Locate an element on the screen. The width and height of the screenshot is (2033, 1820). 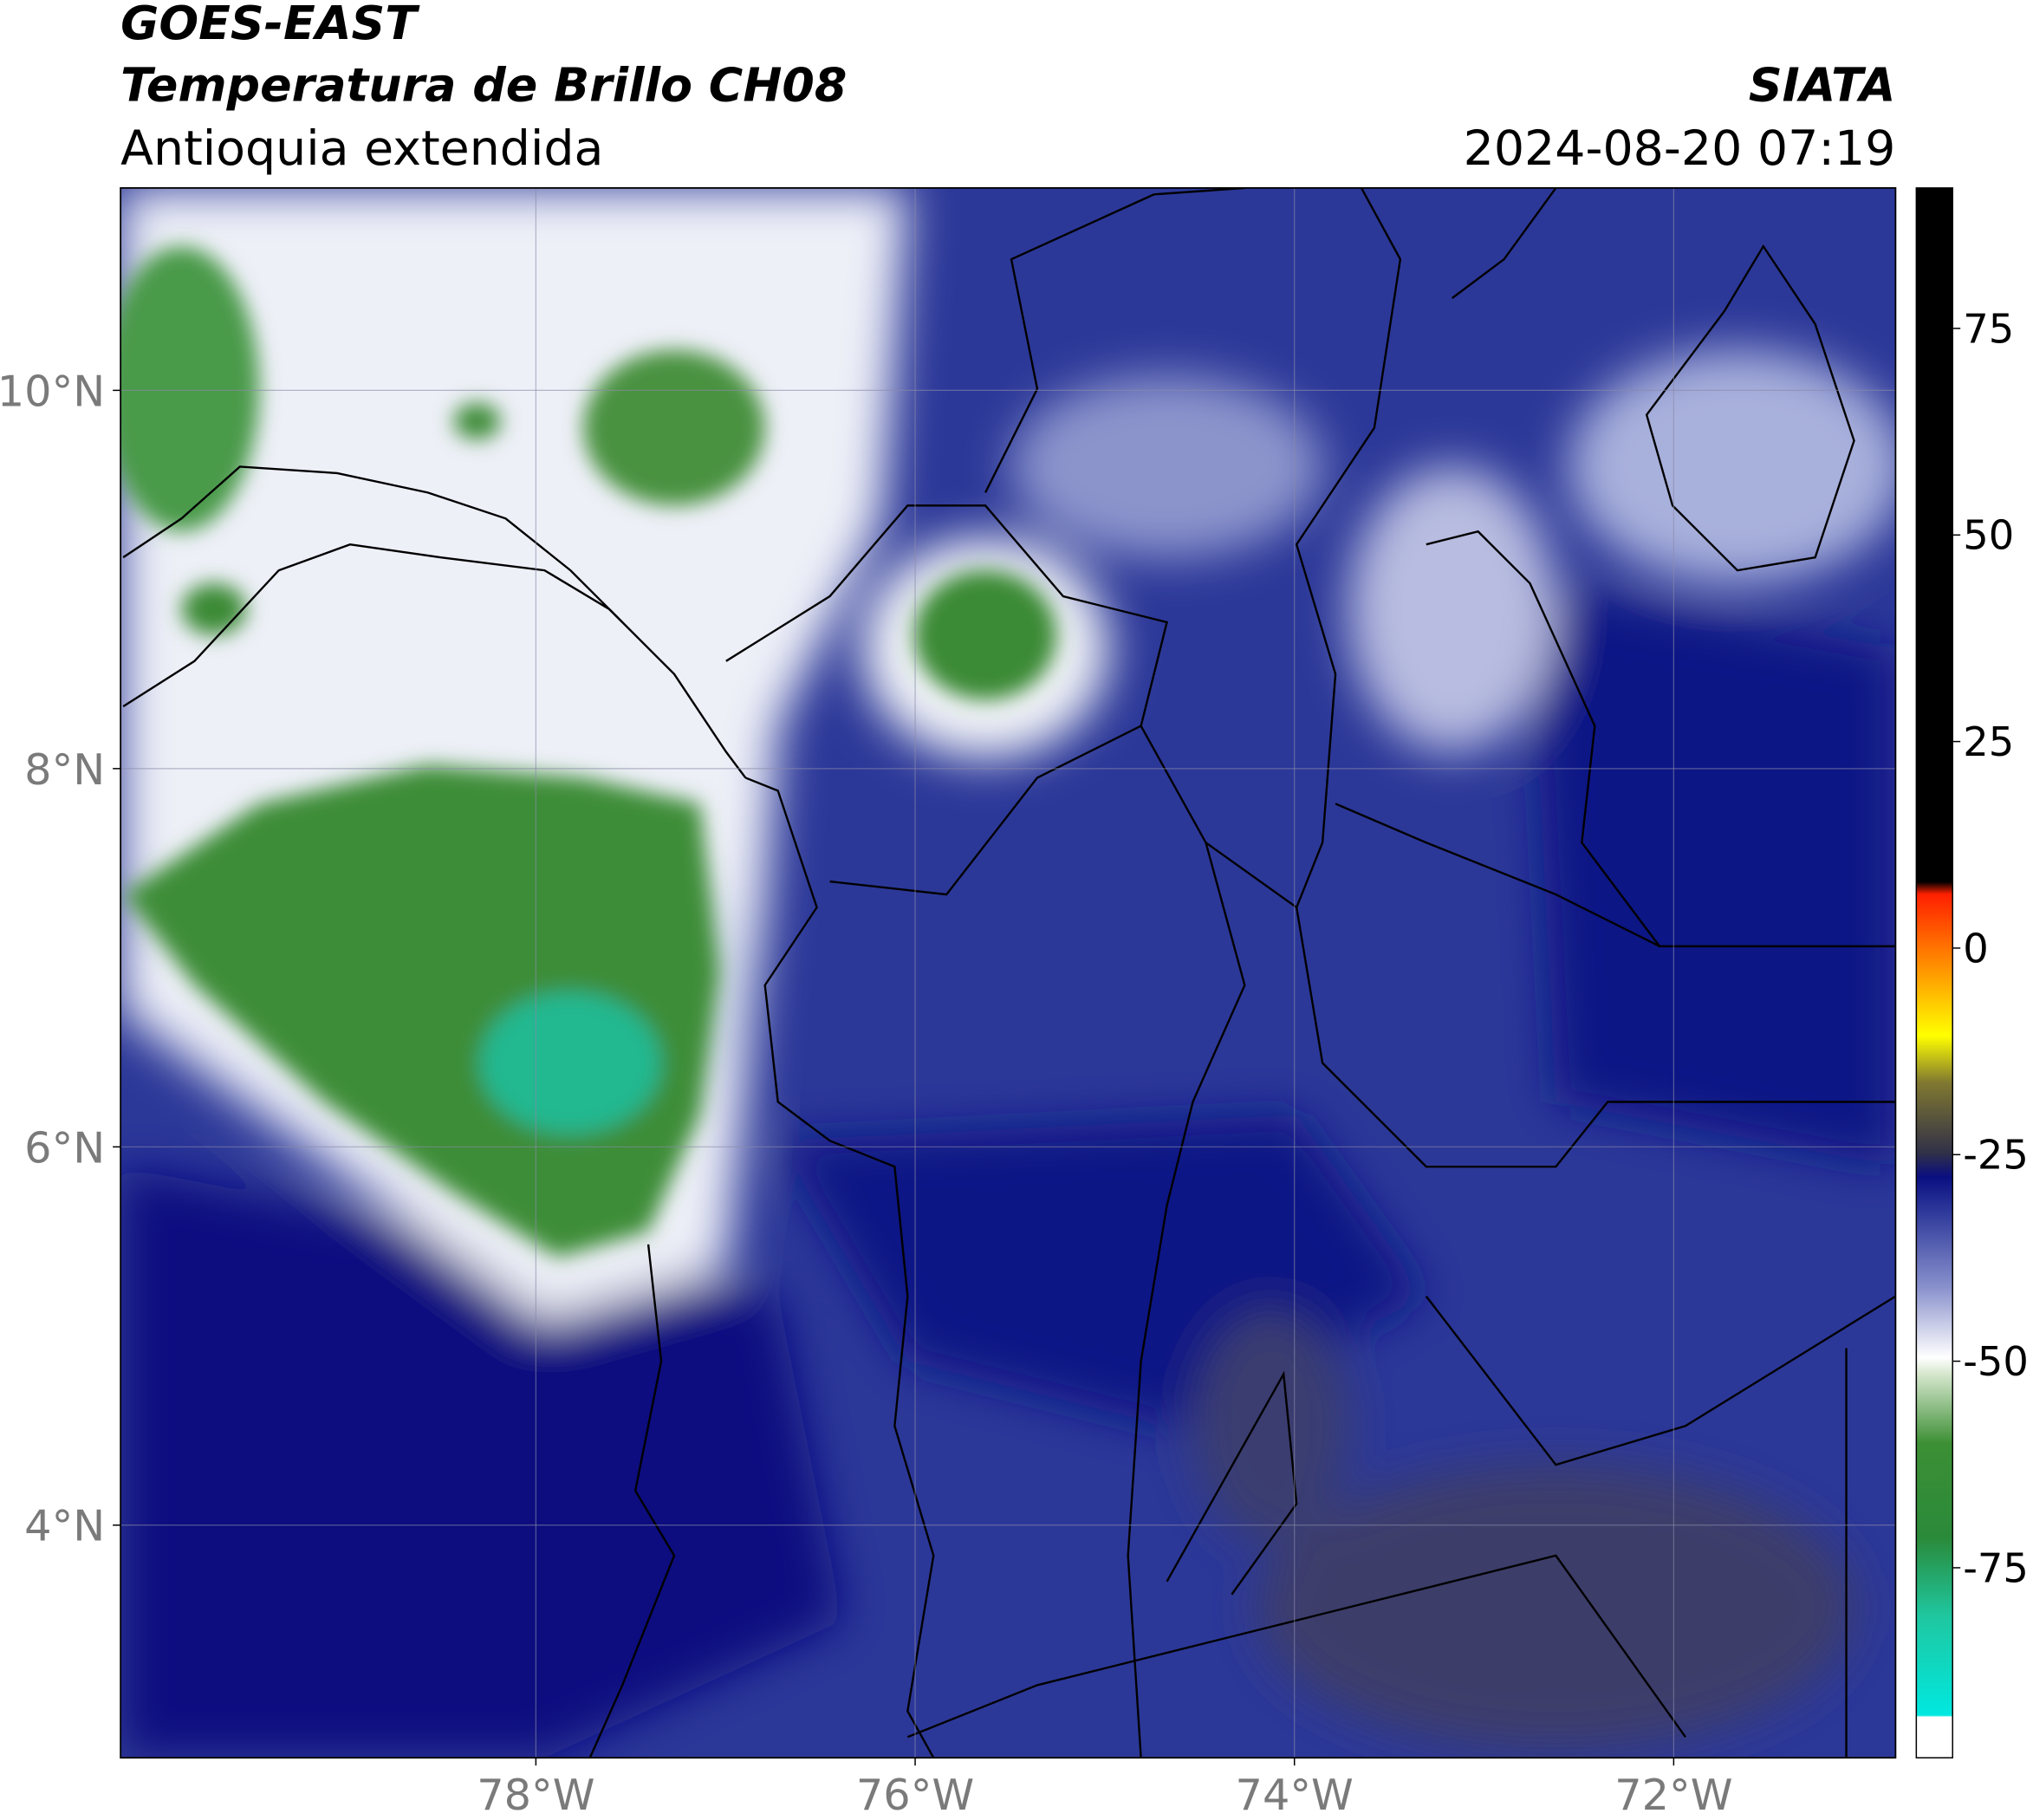
colorbar-tick-label: -75 is located at coordinates (1996, 1567).